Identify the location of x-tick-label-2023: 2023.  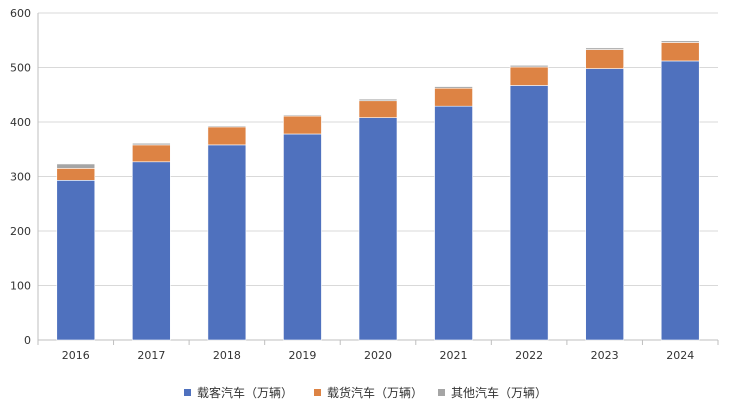
(605, 355).